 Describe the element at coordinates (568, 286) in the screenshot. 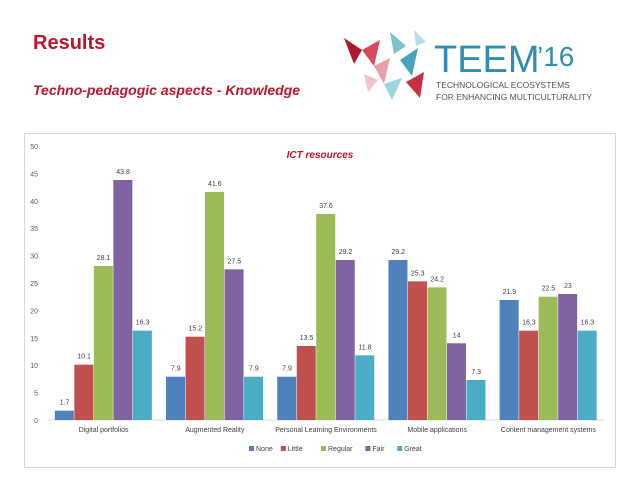

I see `data-label: 23` at that location.